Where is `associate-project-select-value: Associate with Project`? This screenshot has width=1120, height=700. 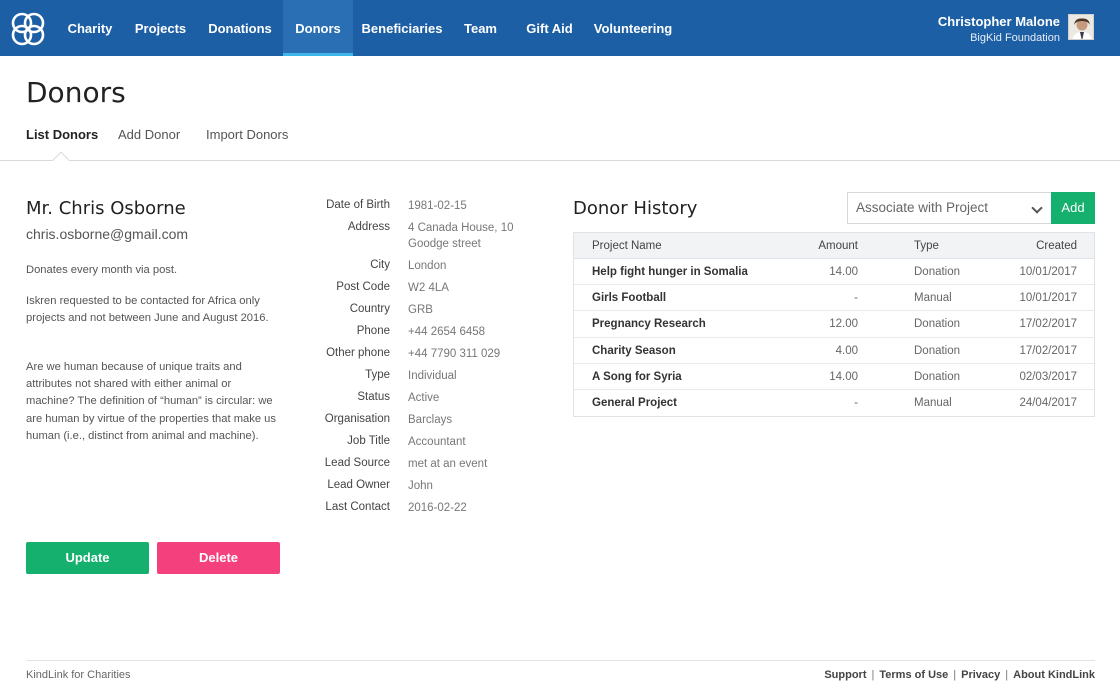
associate-project-select-value: Associate with Project is located at coordinates (922, 207).